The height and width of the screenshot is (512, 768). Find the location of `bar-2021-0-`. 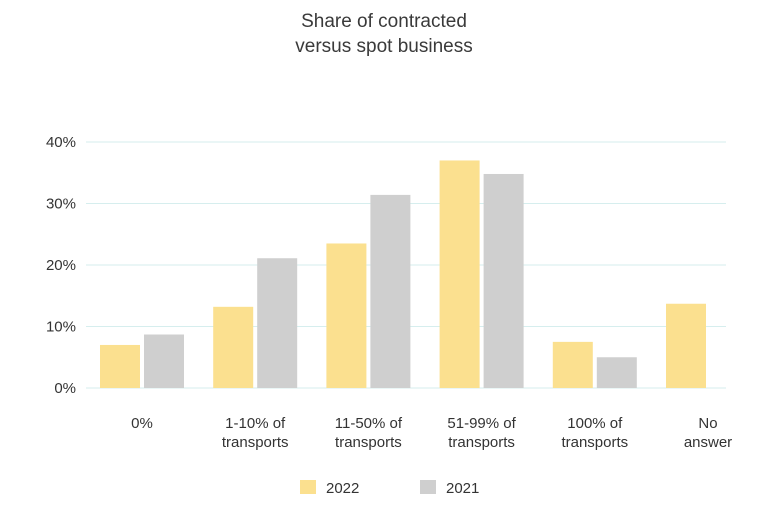

bar-2021-0- is located at coordinates (164, 361).